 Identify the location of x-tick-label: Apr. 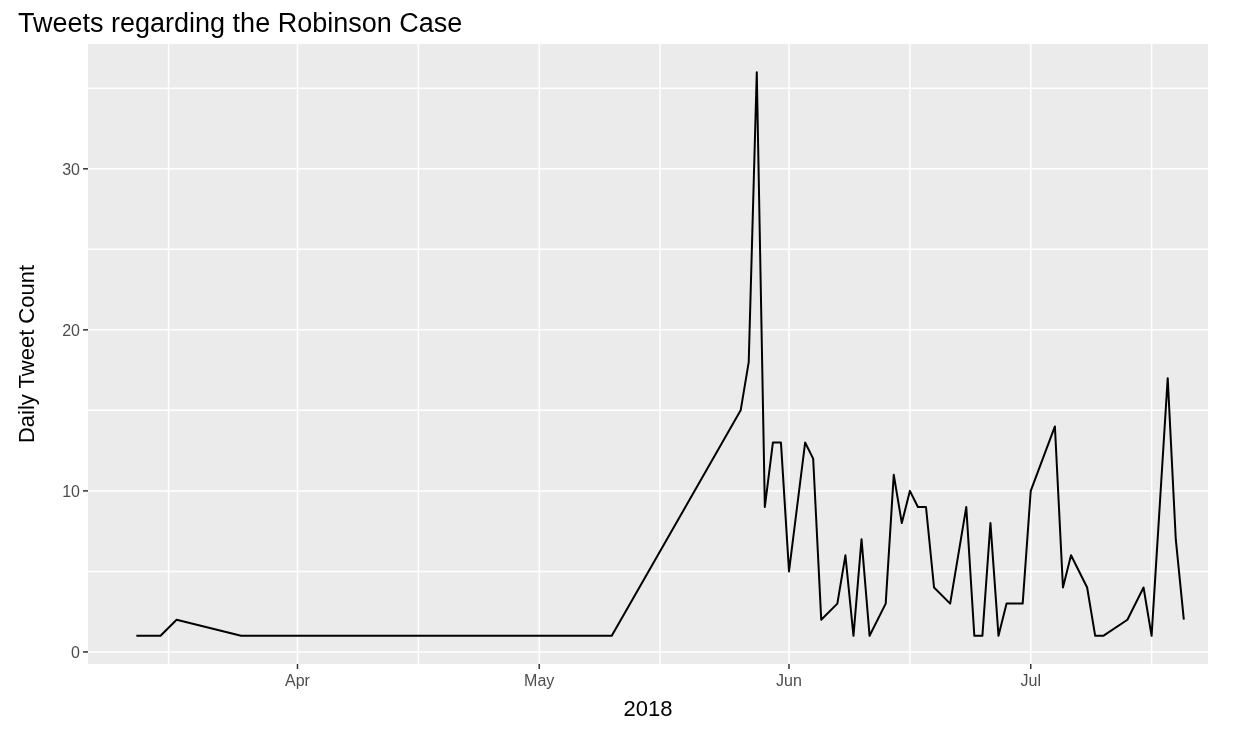
(298, 680).